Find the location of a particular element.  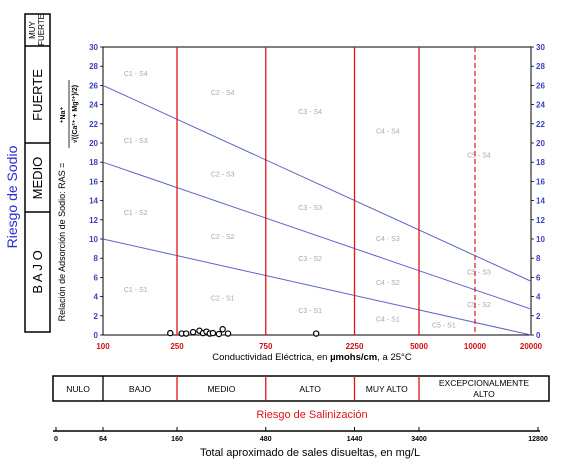

x-tick-label: 10000 is located at coordinates (475, 346).